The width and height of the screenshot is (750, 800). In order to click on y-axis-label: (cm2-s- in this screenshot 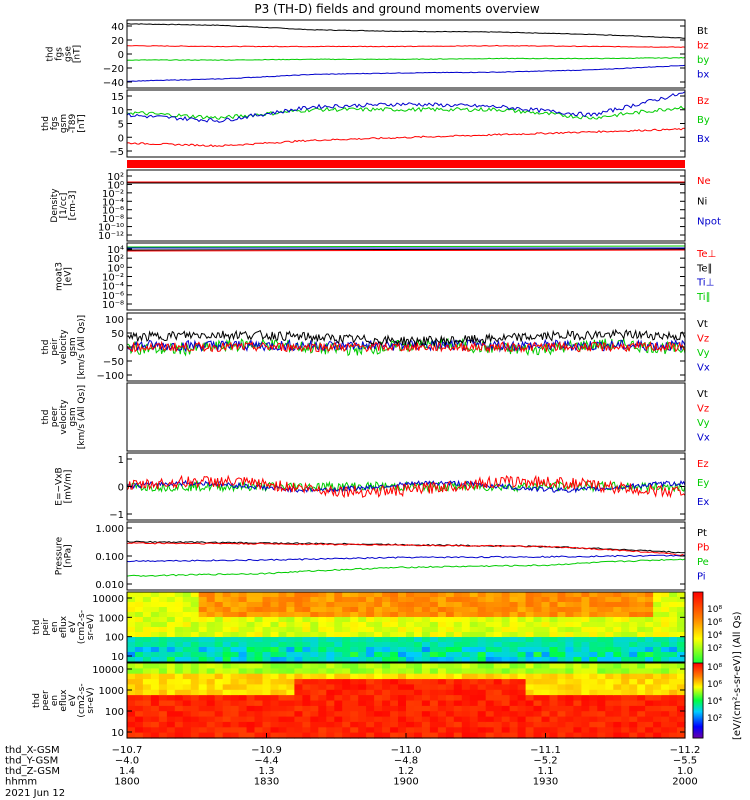, I will do `click(82, 627)`.